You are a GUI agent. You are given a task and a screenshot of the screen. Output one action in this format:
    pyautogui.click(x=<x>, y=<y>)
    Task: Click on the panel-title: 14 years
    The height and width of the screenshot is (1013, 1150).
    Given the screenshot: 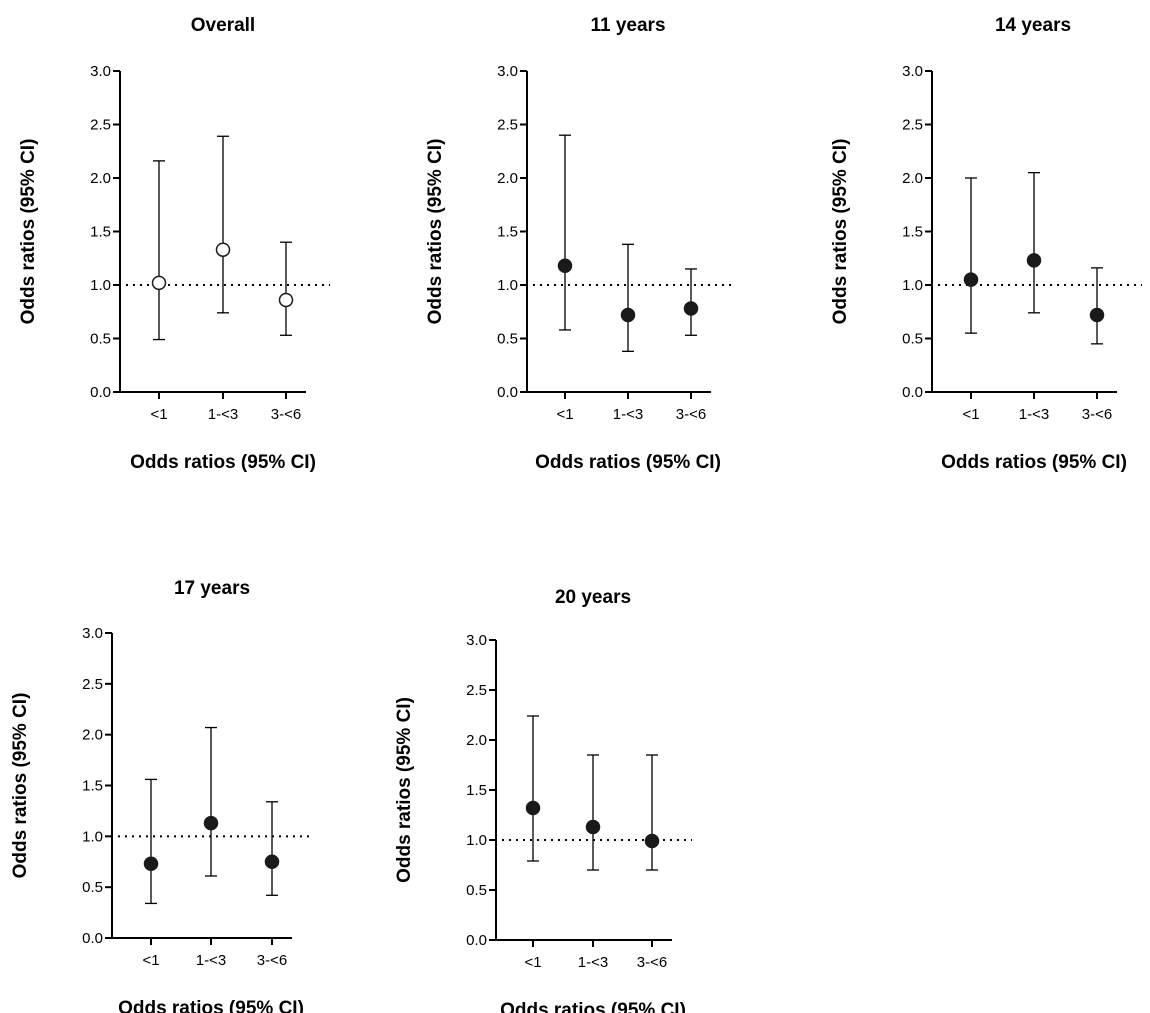 What is the action you would take?
    pyautogui.click(x=1033, y=25)
    